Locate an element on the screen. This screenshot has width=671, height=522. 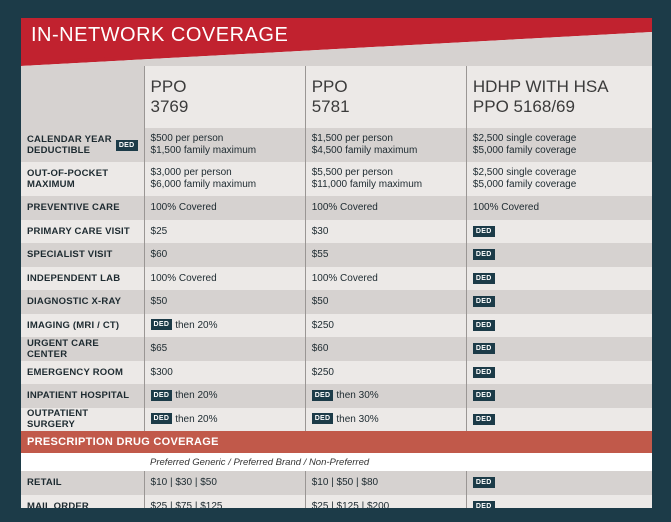
rx-section-header: PRESCRIPTION DRUG COVERAGE is located at coordinates (336, 442).